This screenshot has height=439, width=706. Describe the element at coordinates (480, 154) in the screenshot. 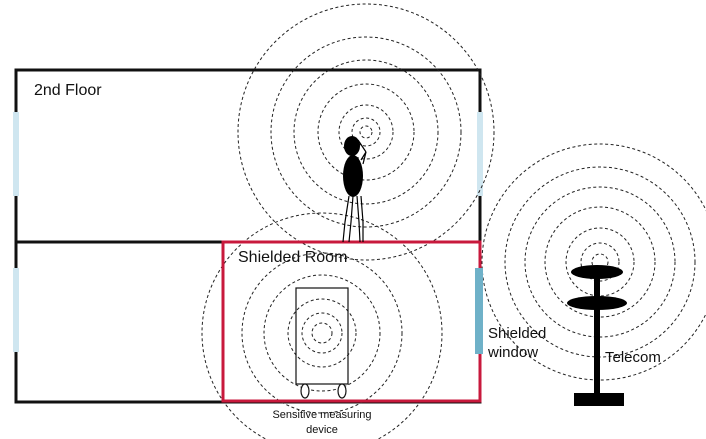

I see `window-upper-right` at that location.